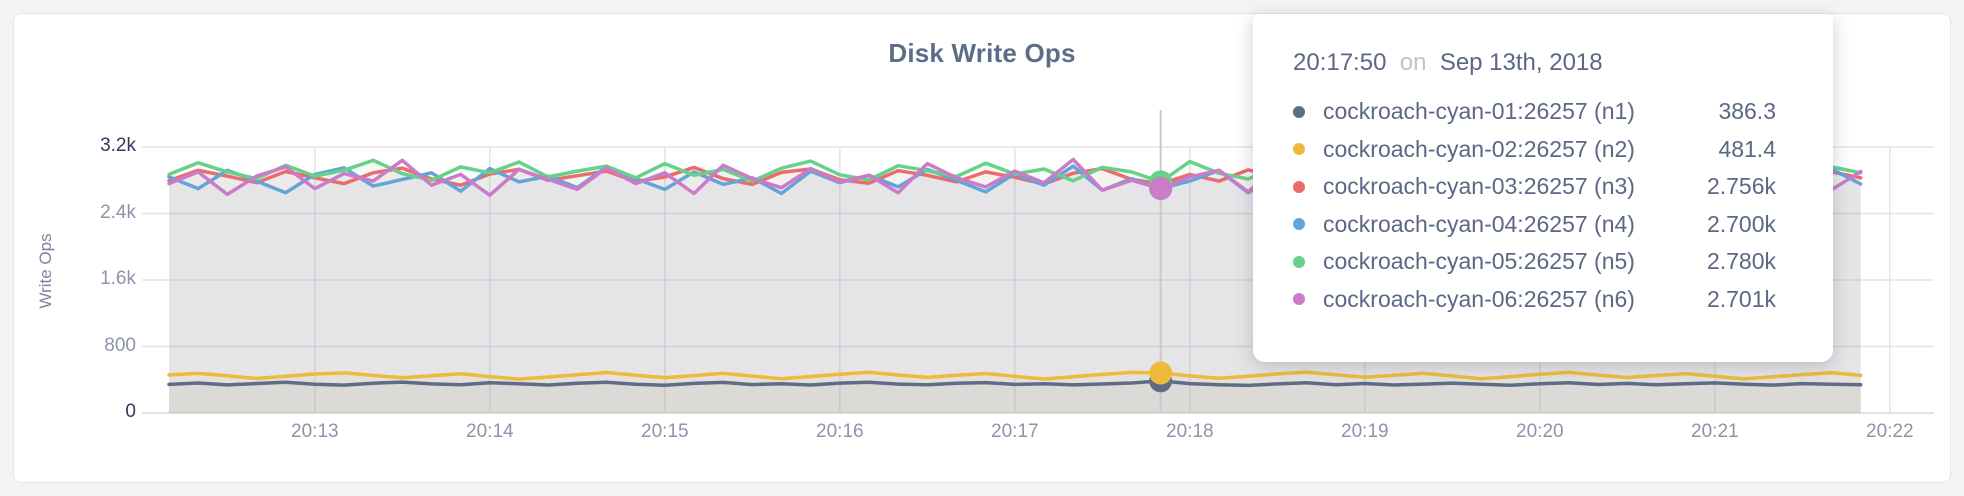 The image size is (1964, 496). I want to click on y-tick-label: 2.4k, so click(118, 212).